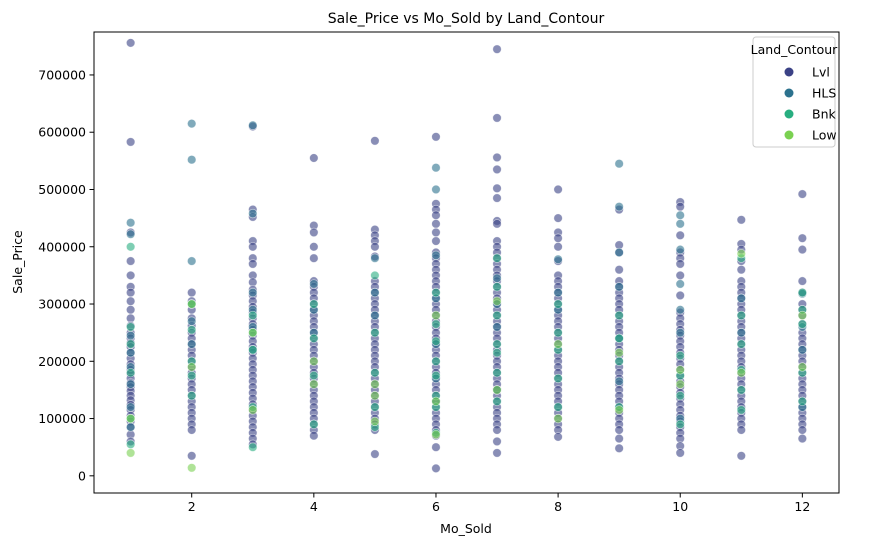 The height and width of the screenshot is (545, 877). Describe the element at coordinates (789, 114) in the screenshot. I see `legend-marker-bnk` at that location.